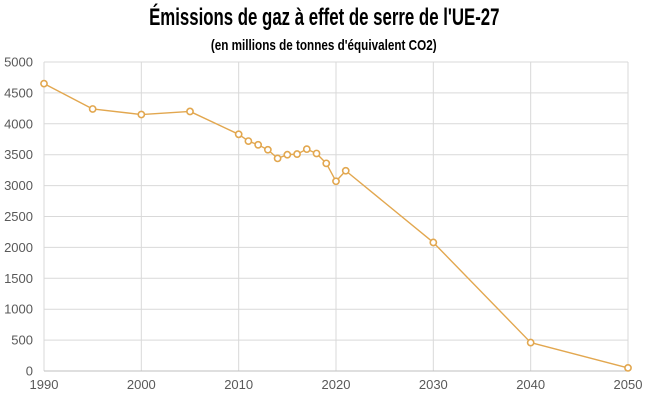  I want to click on y-axis-tick-label: 1500, so click(18, 278).